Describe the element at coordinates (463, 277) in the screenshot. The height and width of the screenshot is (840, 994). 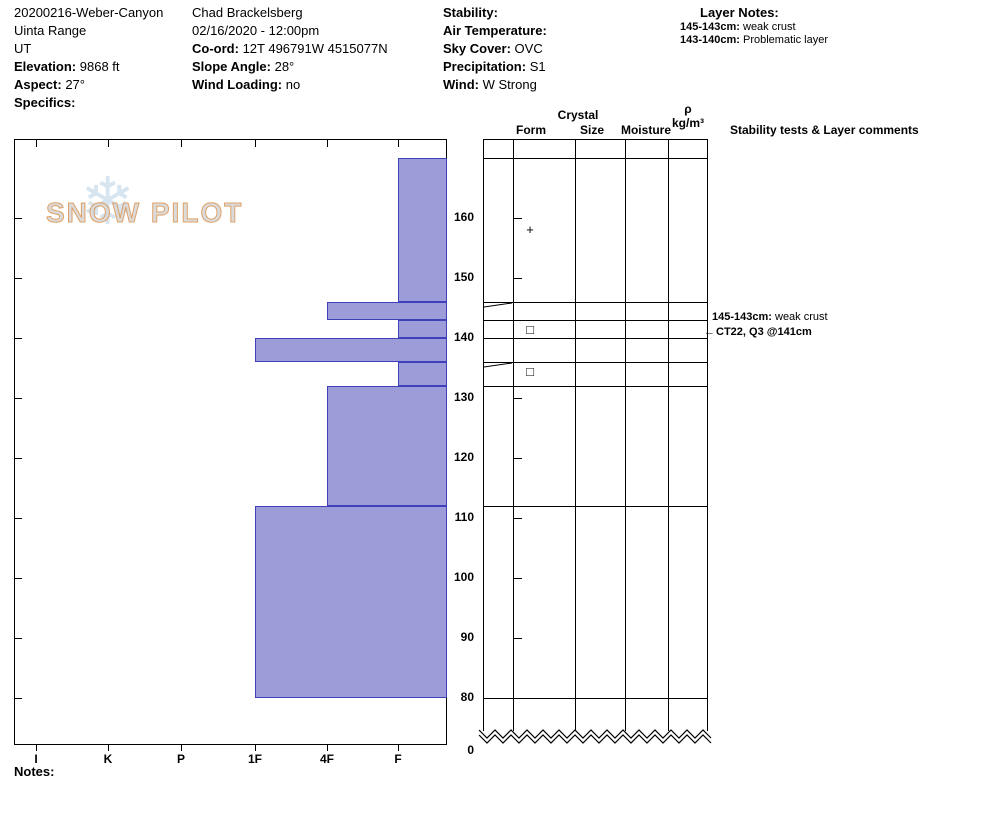
I see `height-axis-label: 150` at that location.